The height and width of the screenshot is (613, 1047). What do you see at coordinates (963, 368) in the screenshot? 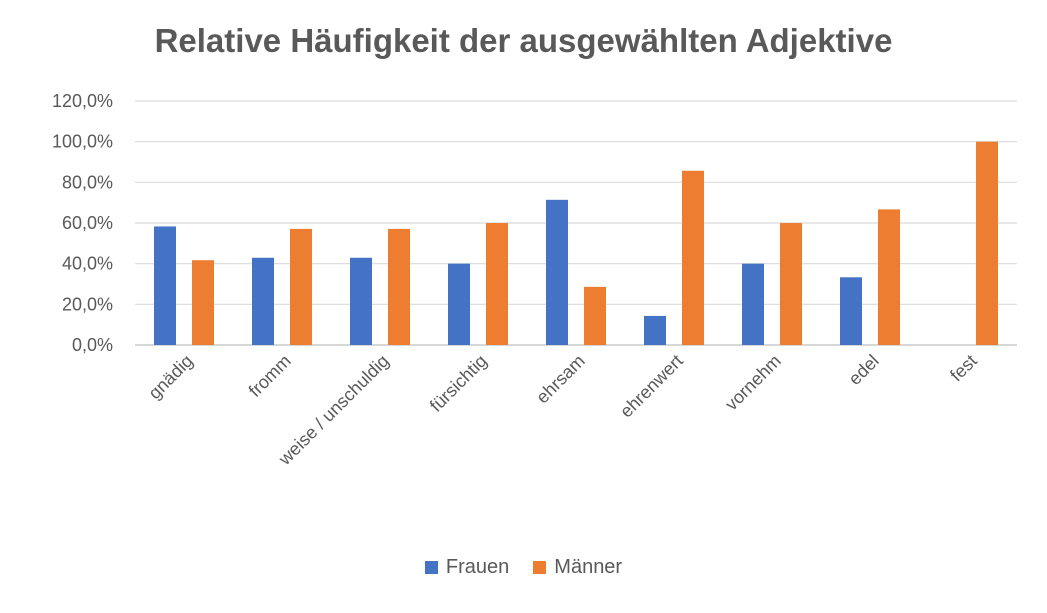
I see `x-tick-label: fest` at bounding box center [963, 368].